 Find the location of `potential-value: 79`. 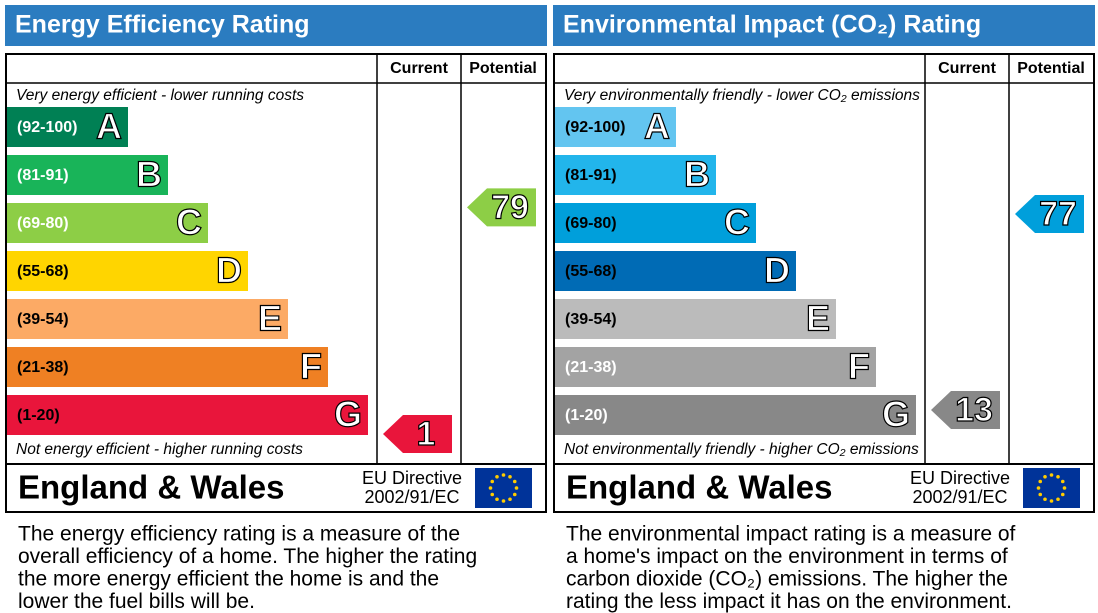

potential-value: 79 is located at coordinates (510, 207).